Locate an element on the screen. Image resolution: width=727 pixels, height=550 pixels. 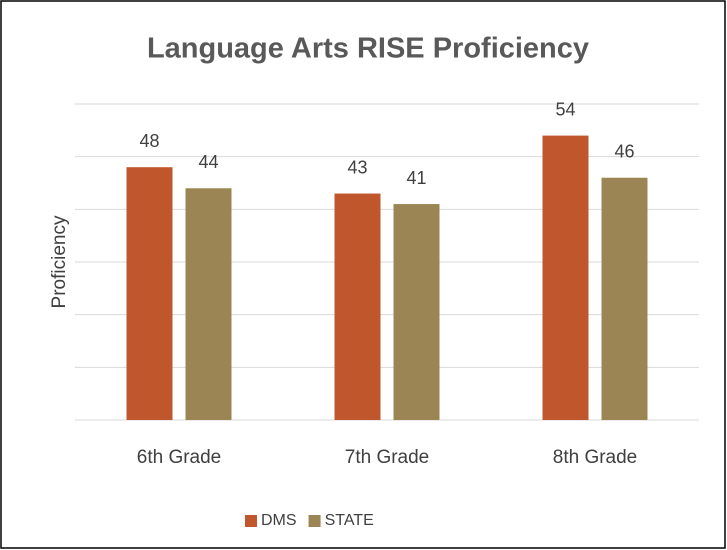
legend-label: DMS is located at coordinates (279, 520).